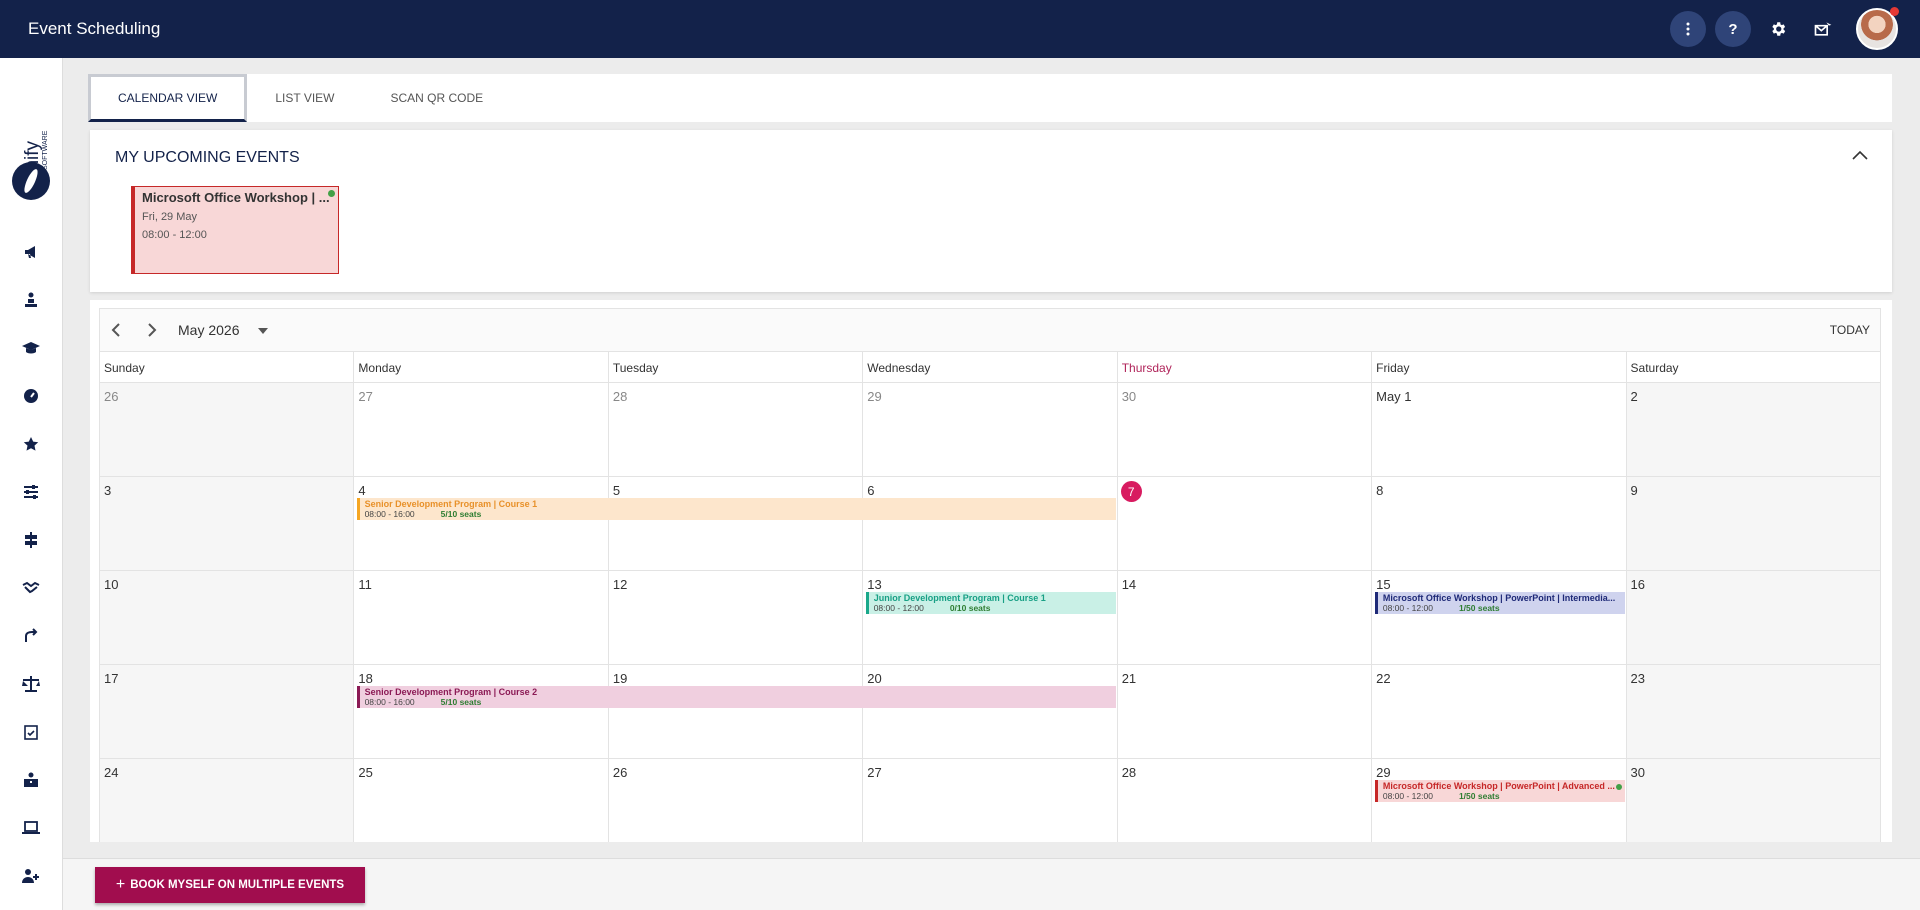 Image resolution: width=1920 pixels, height=910 pixels. Describe the element at coordinates (227, 524) in the screenshot. I see `day-cell: 3` at that location.